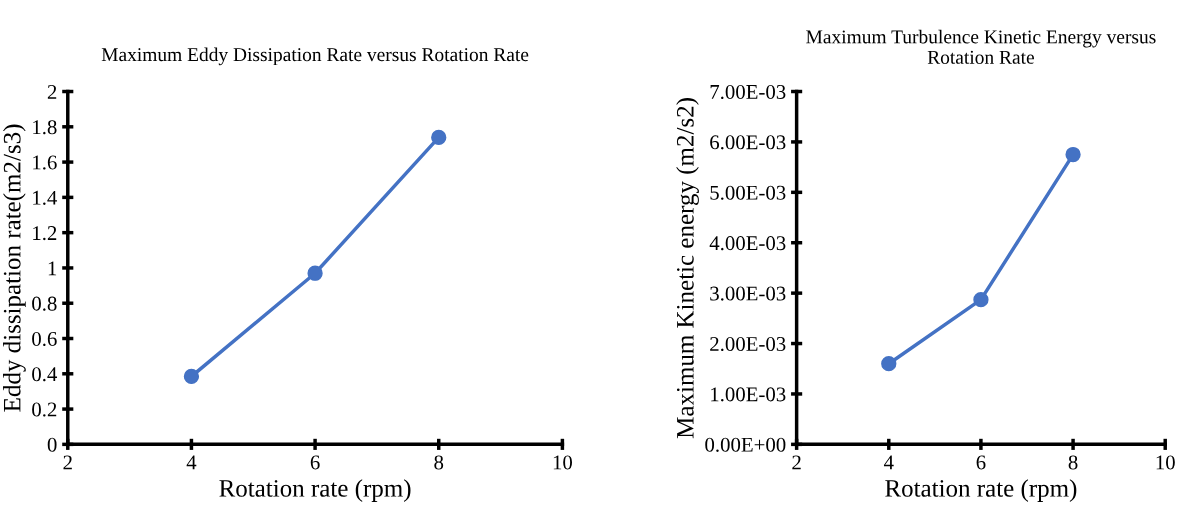  I want to click on y-tick-label: 1.2, so click(45, 233).